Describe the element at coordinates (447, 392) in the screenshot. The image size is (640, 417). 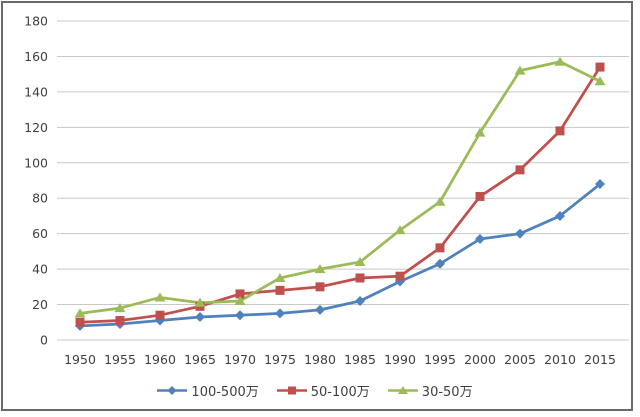
I see `legend-label: 30-50万` at that location.